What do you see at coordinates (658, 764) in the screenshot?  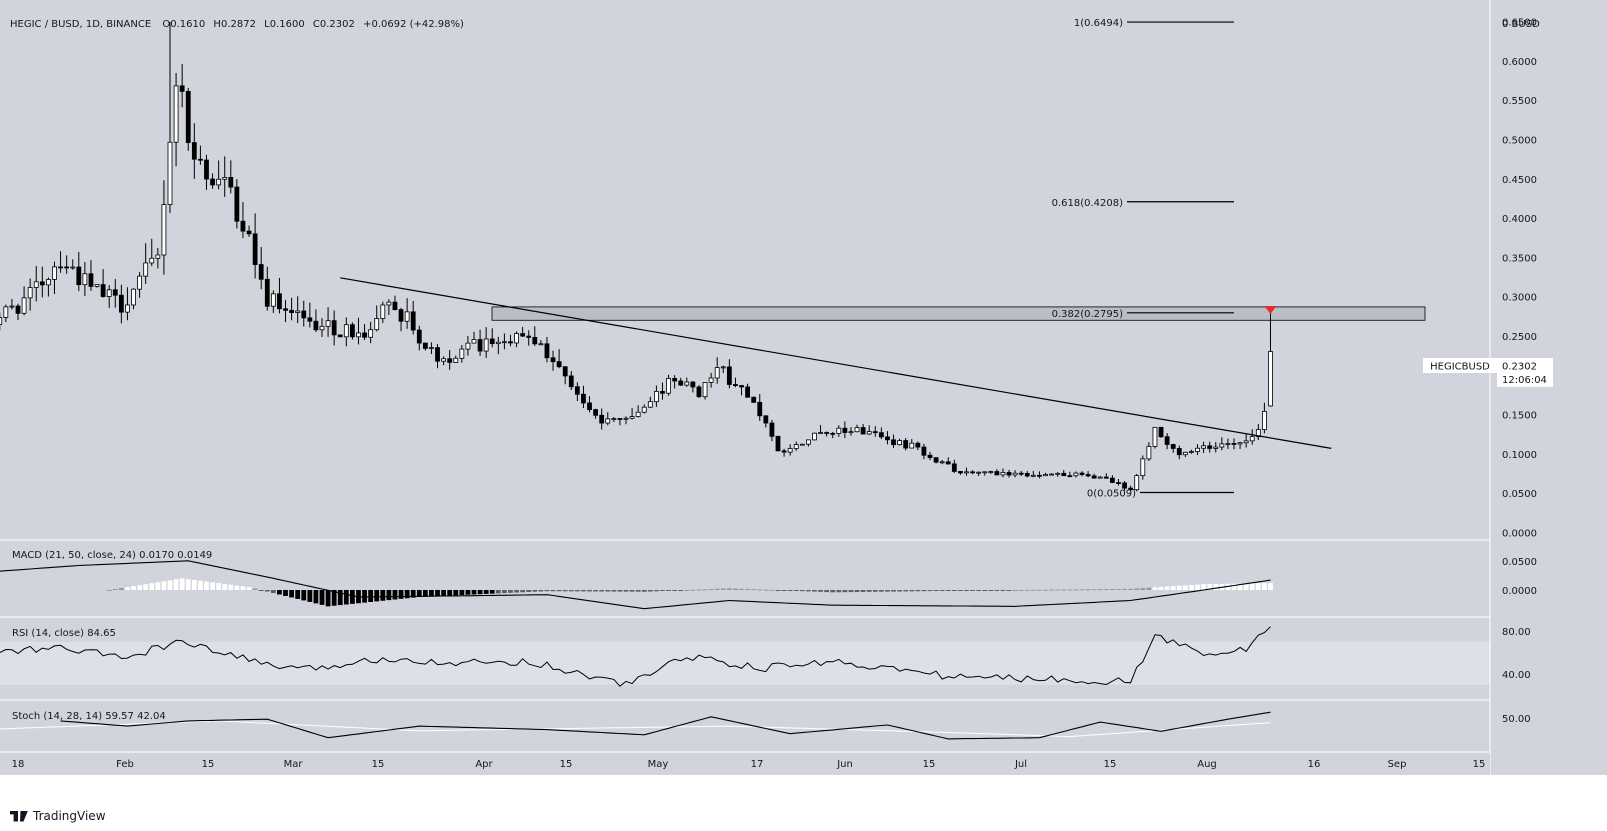 I see `time-tick-label: May` at bounding box center [658, 764].